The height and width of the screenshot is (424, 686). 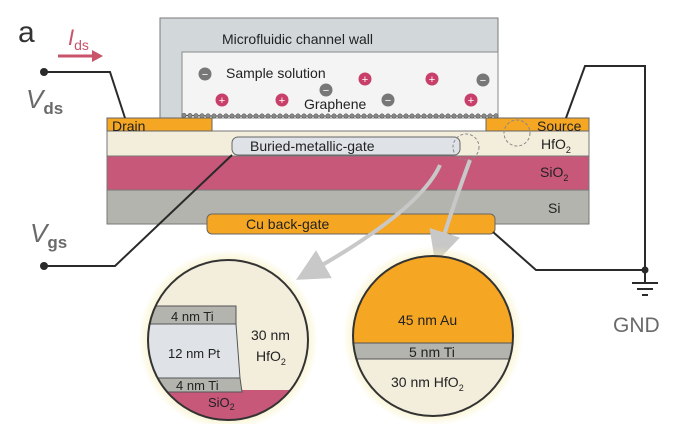 What do you see at coordinates (44, 72) in the screenshot?
I see `vds-terminal` at bounding box center [44, 72].